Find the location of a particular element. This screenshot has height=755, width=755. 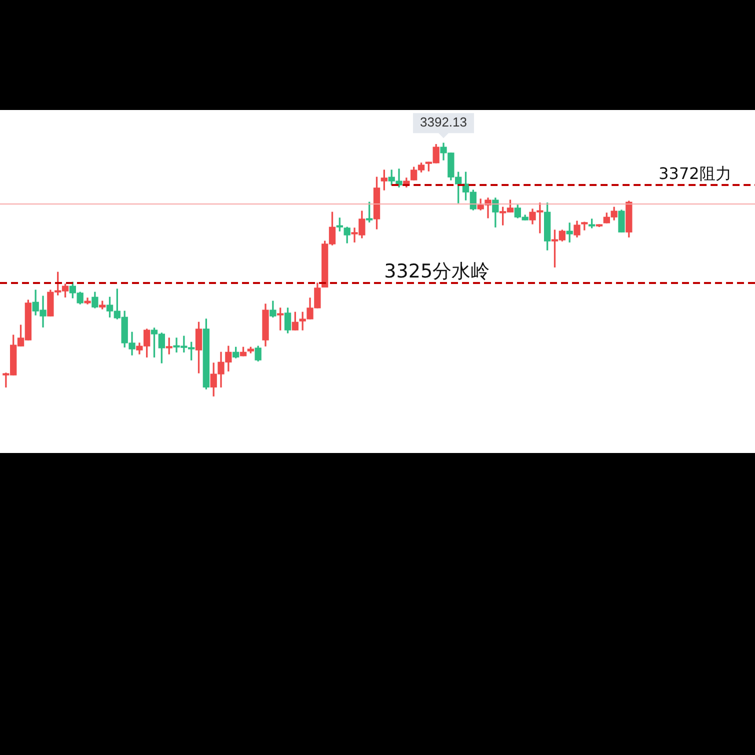

annotation: 3392.13 is located at coordinates (444, 122).